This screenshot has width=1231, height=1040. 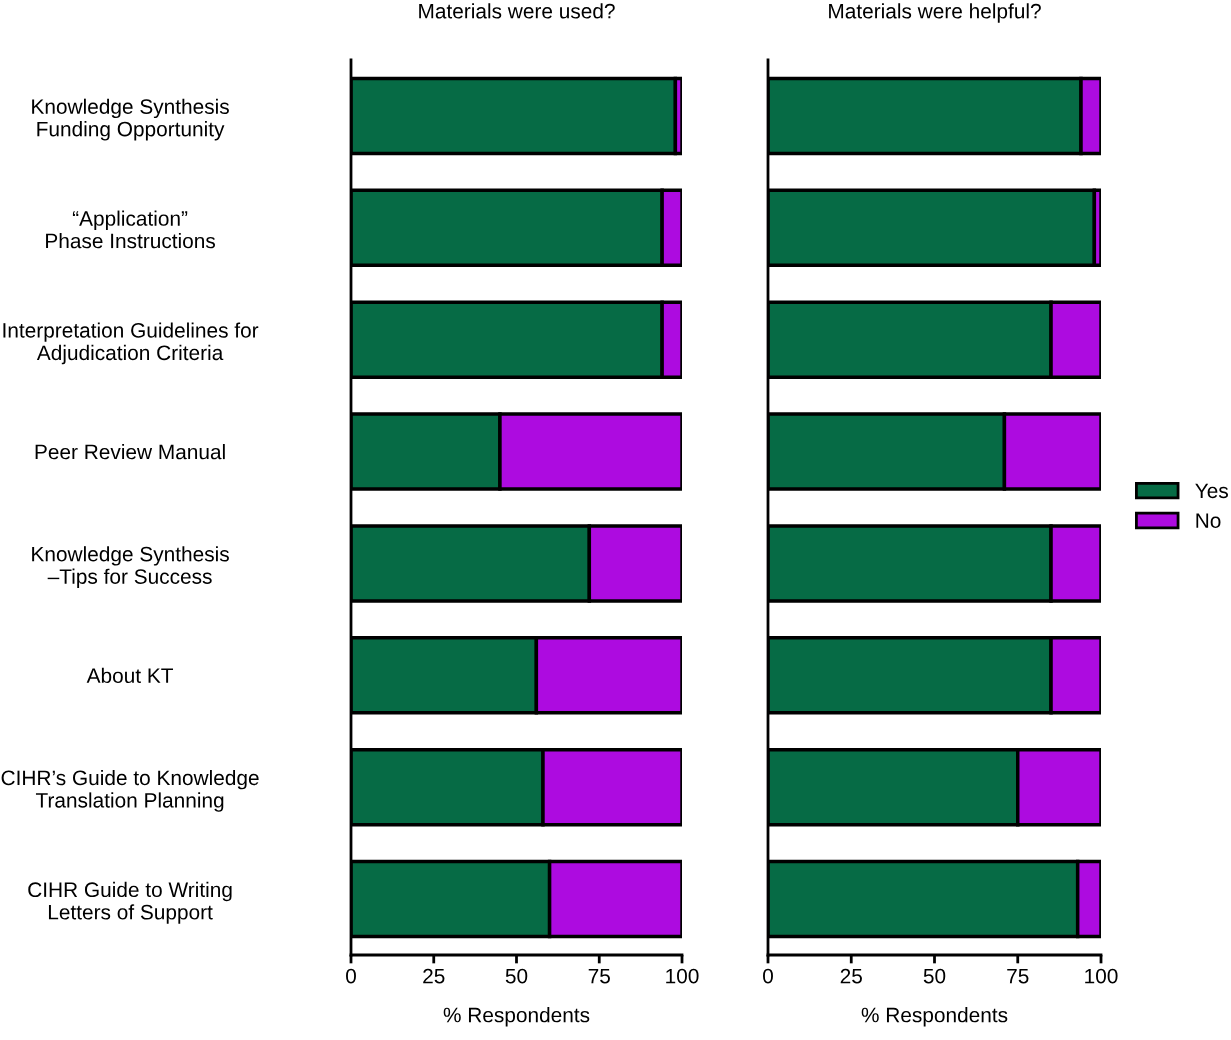 I want to click on y-tick-label: Knowledge Synthesis Funding Opportunity, so click(x=130, y=119).